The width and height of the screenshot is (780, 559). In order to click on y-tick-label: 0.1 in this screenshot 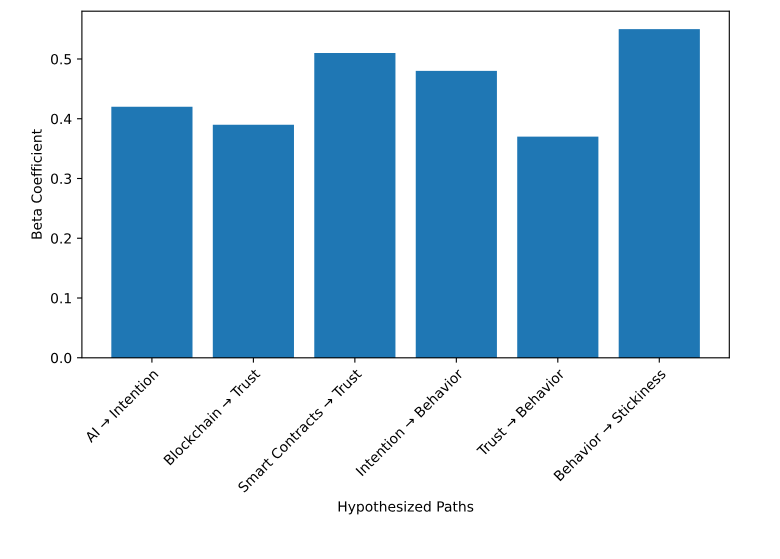, I will do `click(61, 298)`.